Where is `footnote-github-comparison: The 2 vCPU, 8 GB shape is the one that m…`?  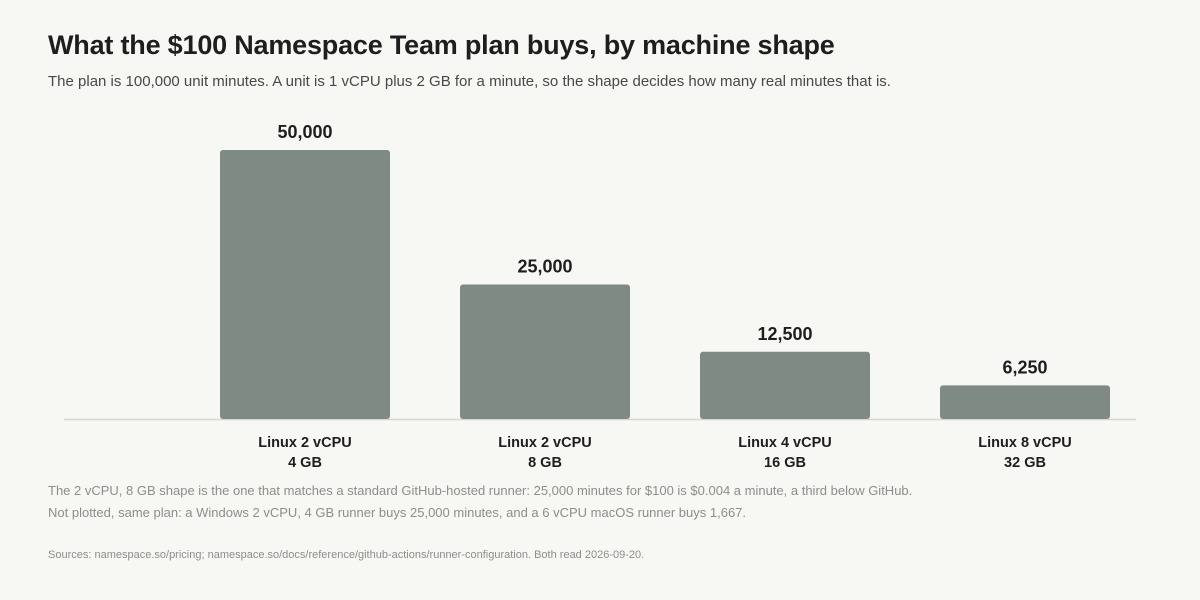 footnote-github-comparison: The 2 vCPU, 8 GB shape is the one that m… is located at coordinates (480, 490).